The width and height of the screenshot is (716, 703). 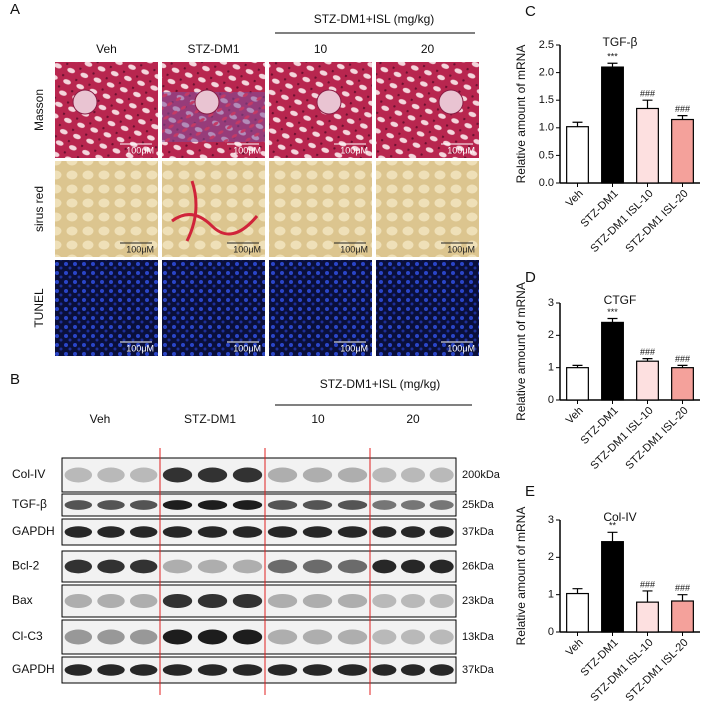 I want to click on y-tick-label: 2.0, so click(x=546, y=73).